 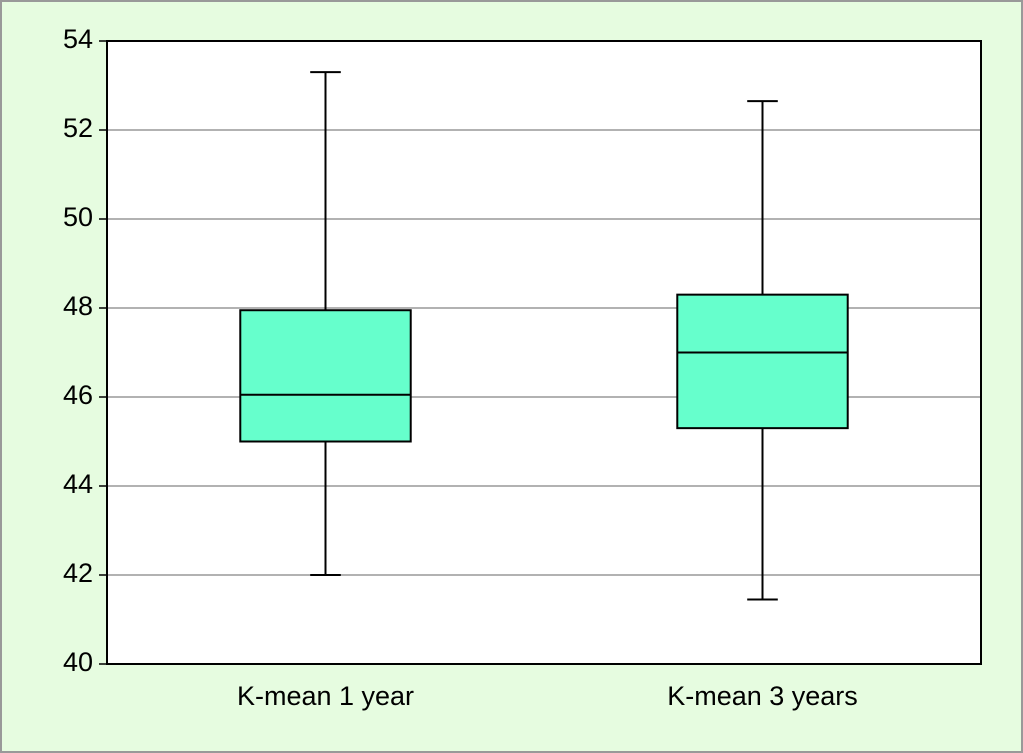 What do you see at coordinates (78, 573) in the screenshot?
I see `y-tick-label: 42` at bounding box center [78, 573].